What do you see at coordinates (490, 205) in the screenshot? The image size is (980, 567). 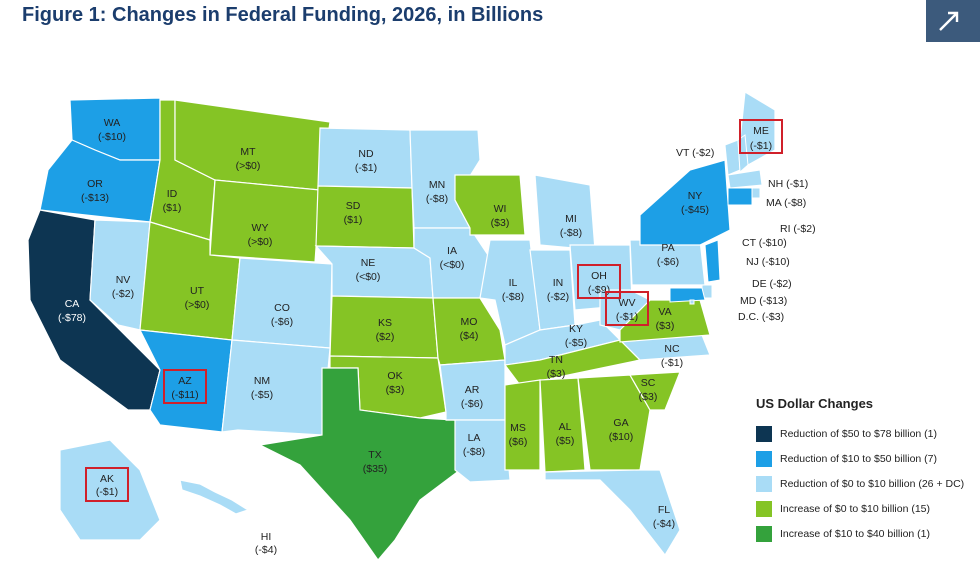 I see `state-wi` at bounding box center [490, 205].